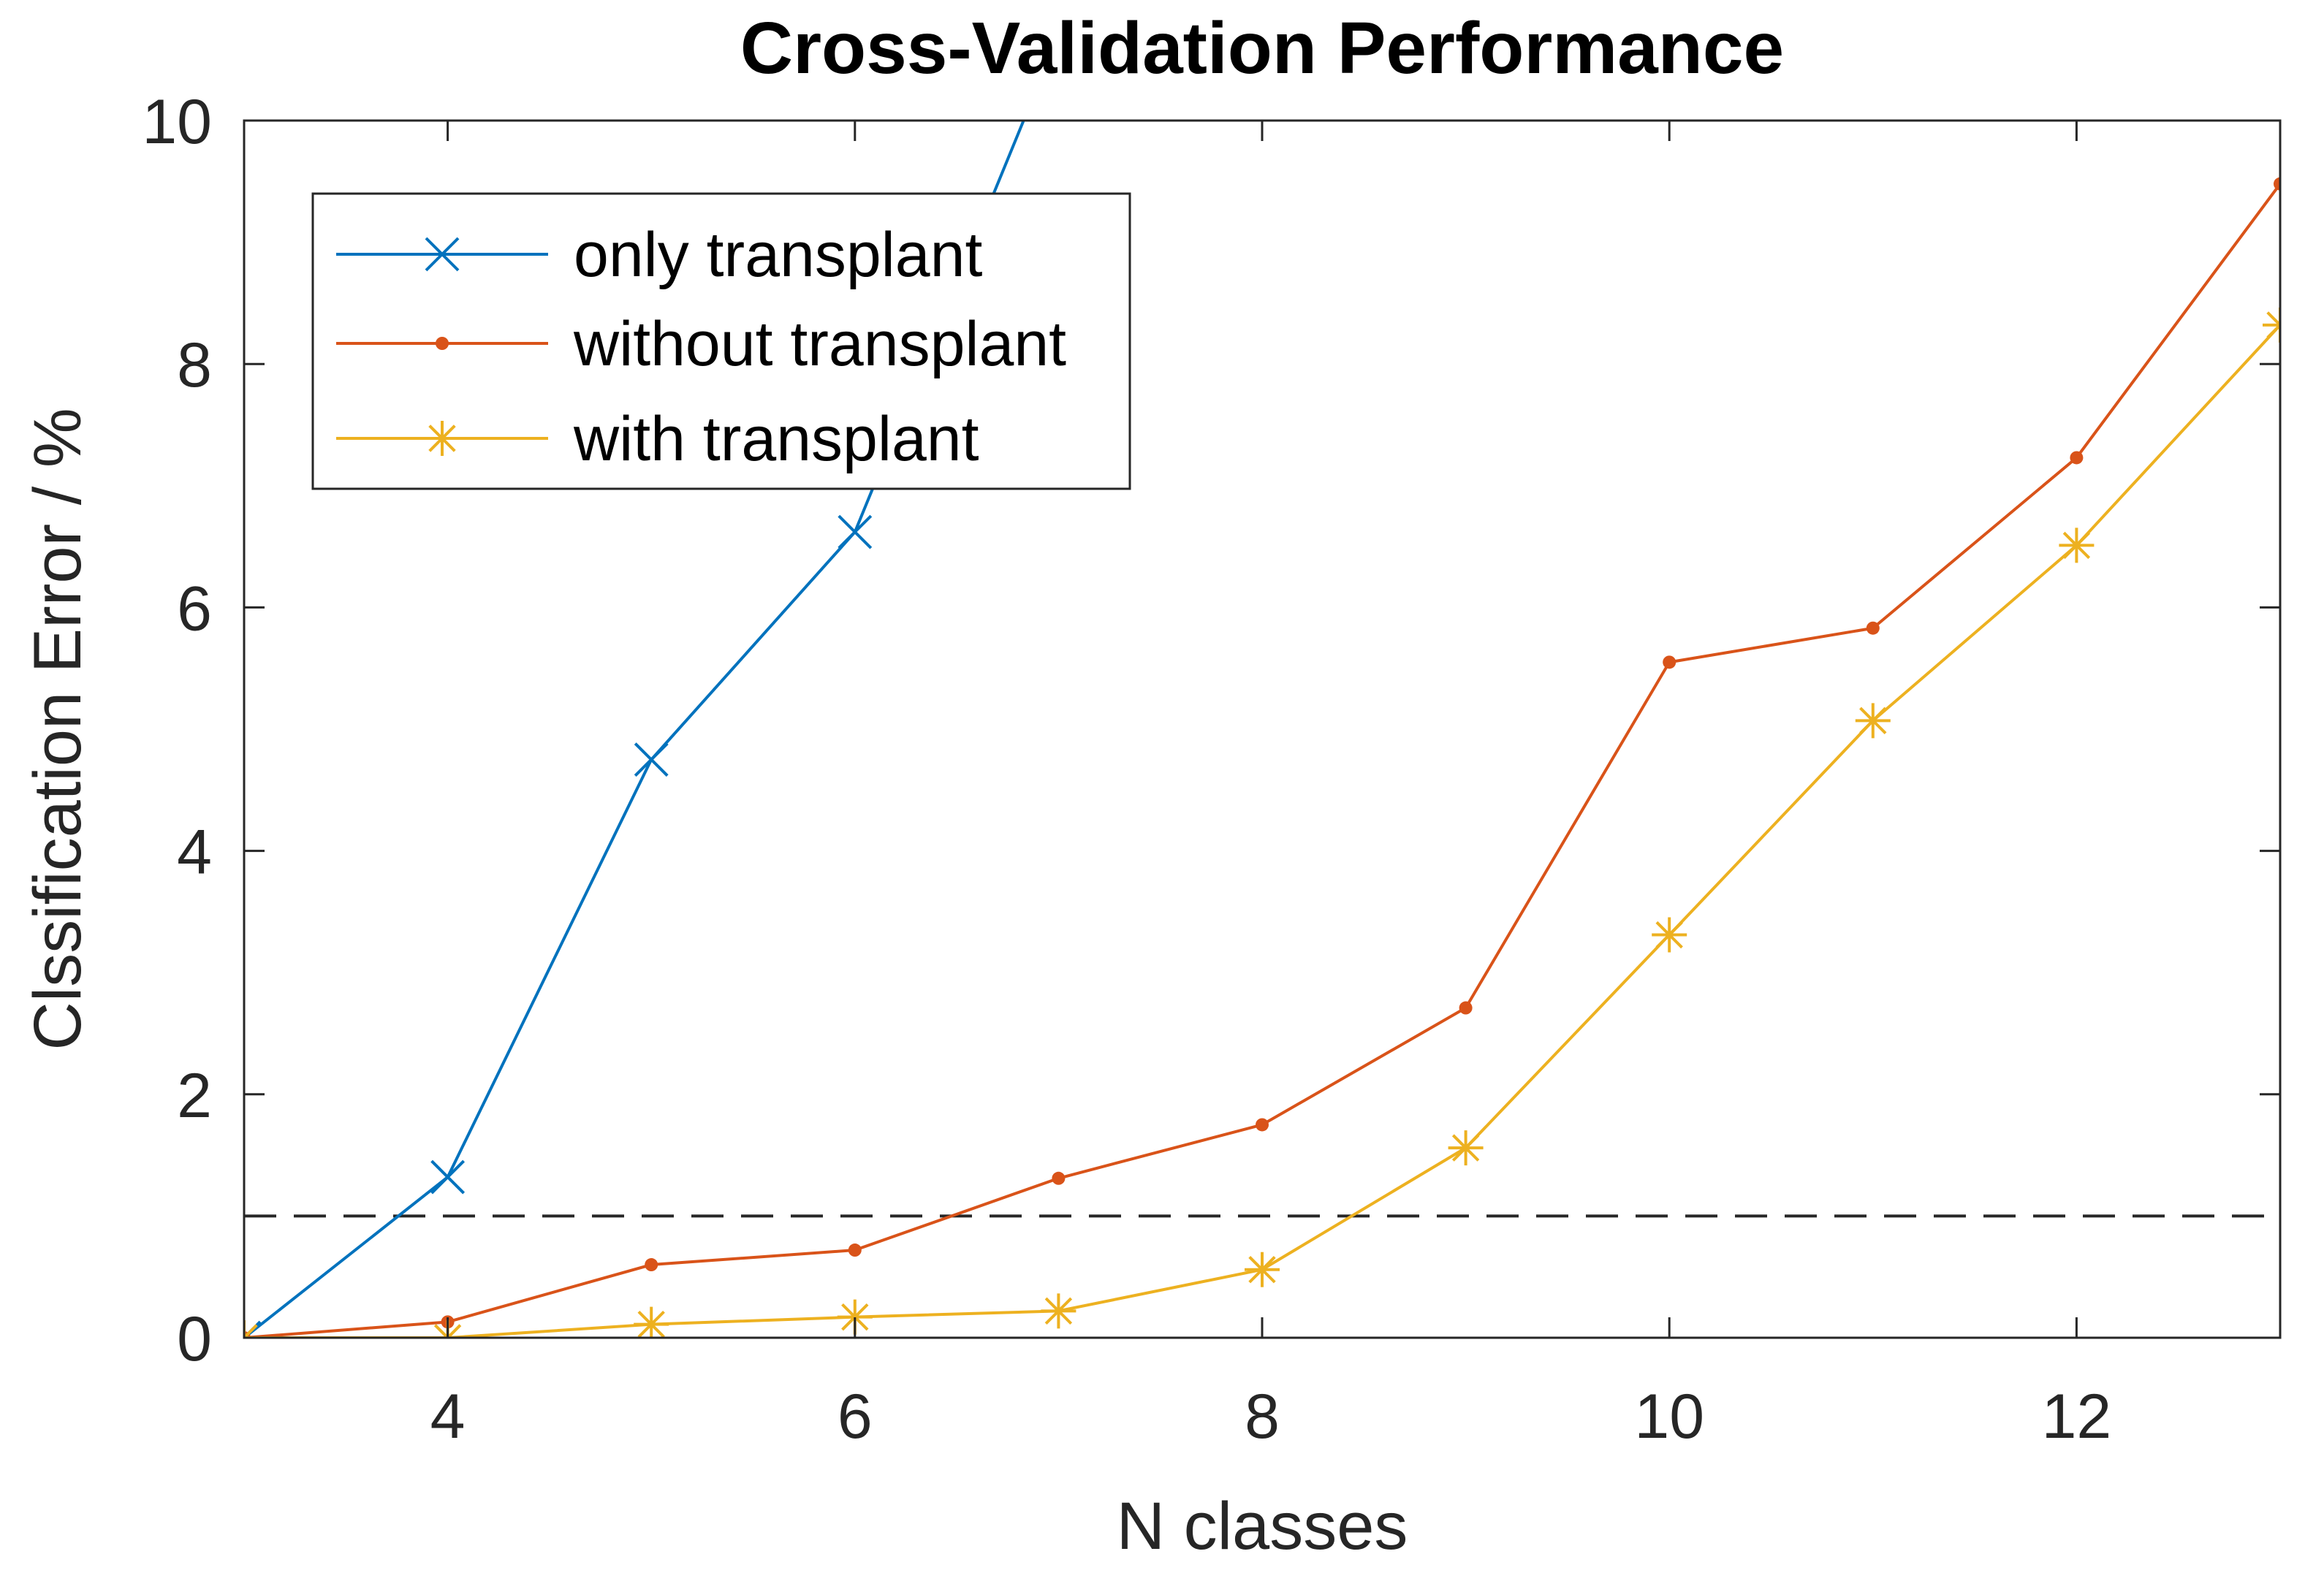 Image resolution: width=2324 pixels, height=1592 pixels. I want to click on x-axis-label: N classes, so click(1262, 1526).